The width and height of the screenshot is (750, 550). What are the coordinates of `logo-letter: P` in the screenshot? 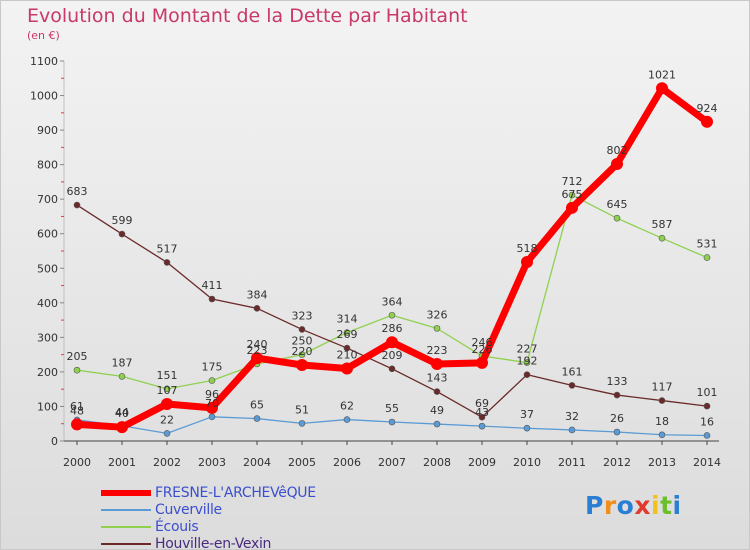 It's located at (594, 505).